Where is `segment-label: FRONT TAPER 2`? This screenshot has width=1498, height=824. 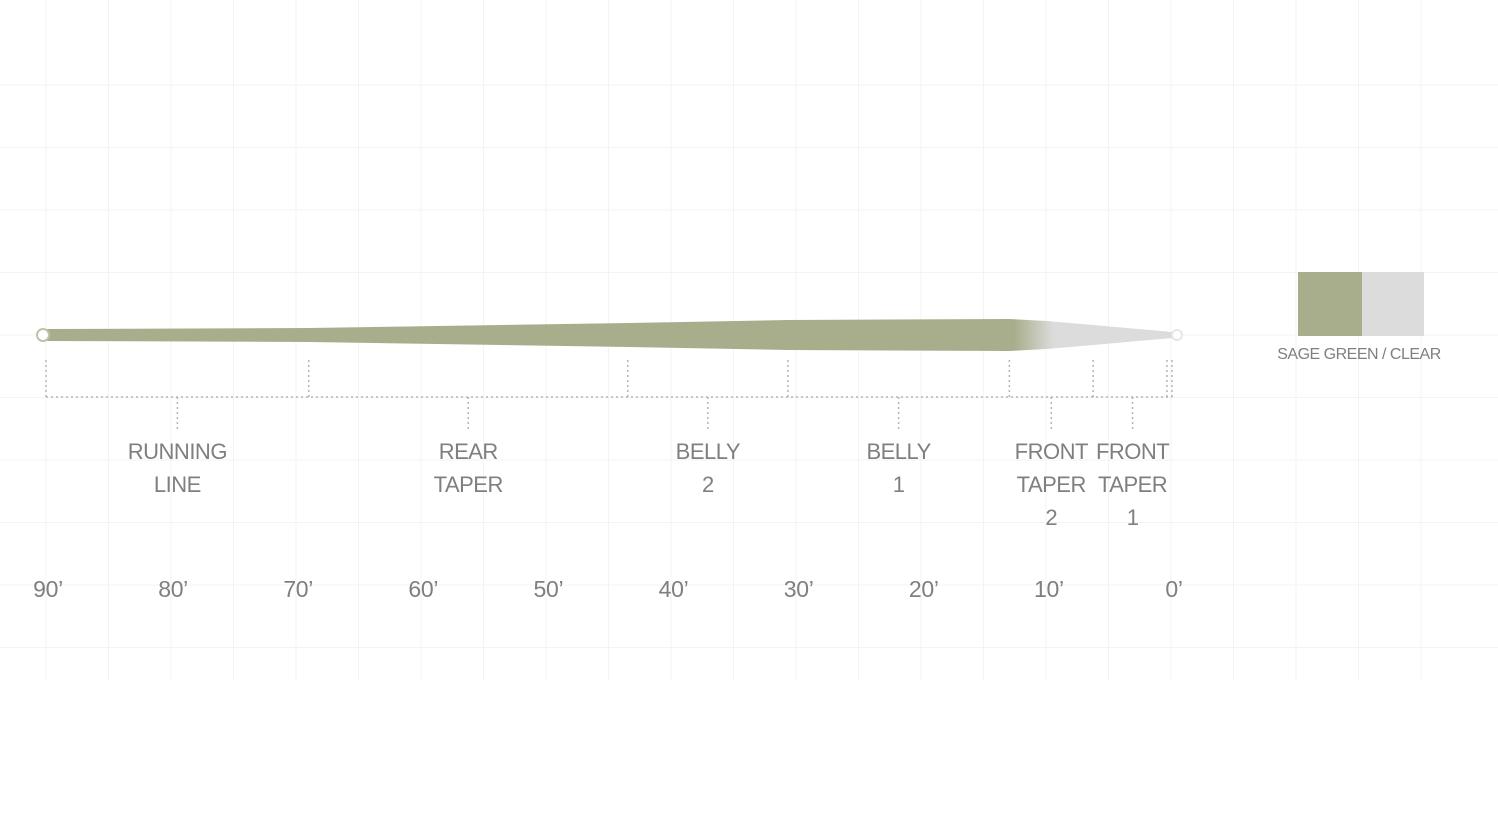 segment-label: FRONT TAPER 2 is located at coordinates (1051, 484).